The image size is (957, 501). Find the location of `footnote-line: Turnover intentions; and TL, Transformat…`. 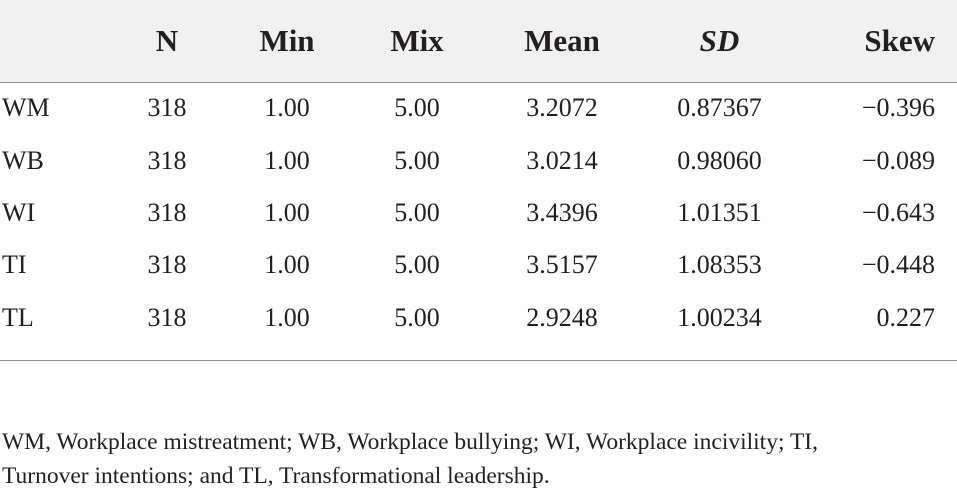

footnote-line: Turnover intentions; and TL, Transformat… is located at coordinates (276, 476).